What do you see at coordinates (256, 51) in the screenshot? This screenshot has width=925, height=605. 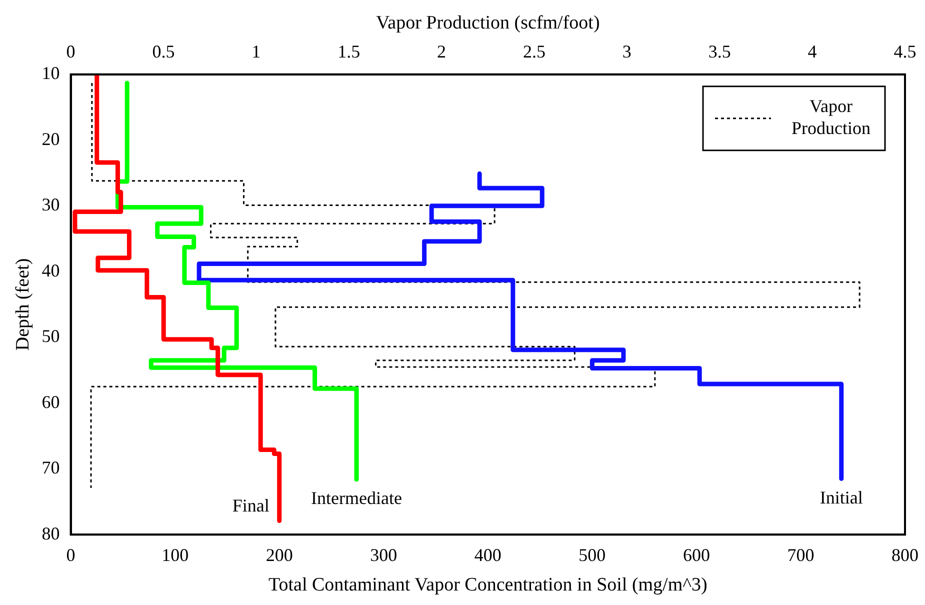 I see `x2-tick-label: 1` at bounding box center [256, 51].